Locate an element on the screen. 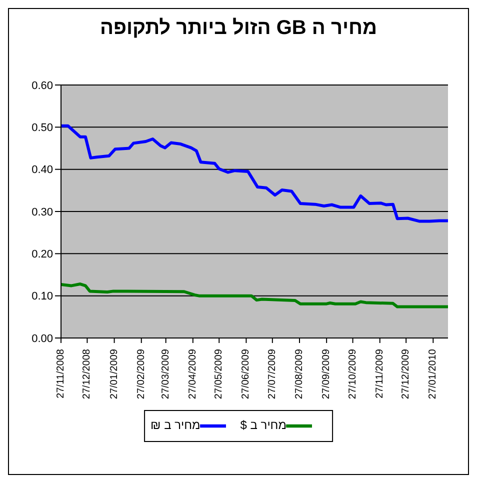 The height and width of the screenshot is (483, 477). y-tick-label: 0.50 is located at coordinates (42, 128).